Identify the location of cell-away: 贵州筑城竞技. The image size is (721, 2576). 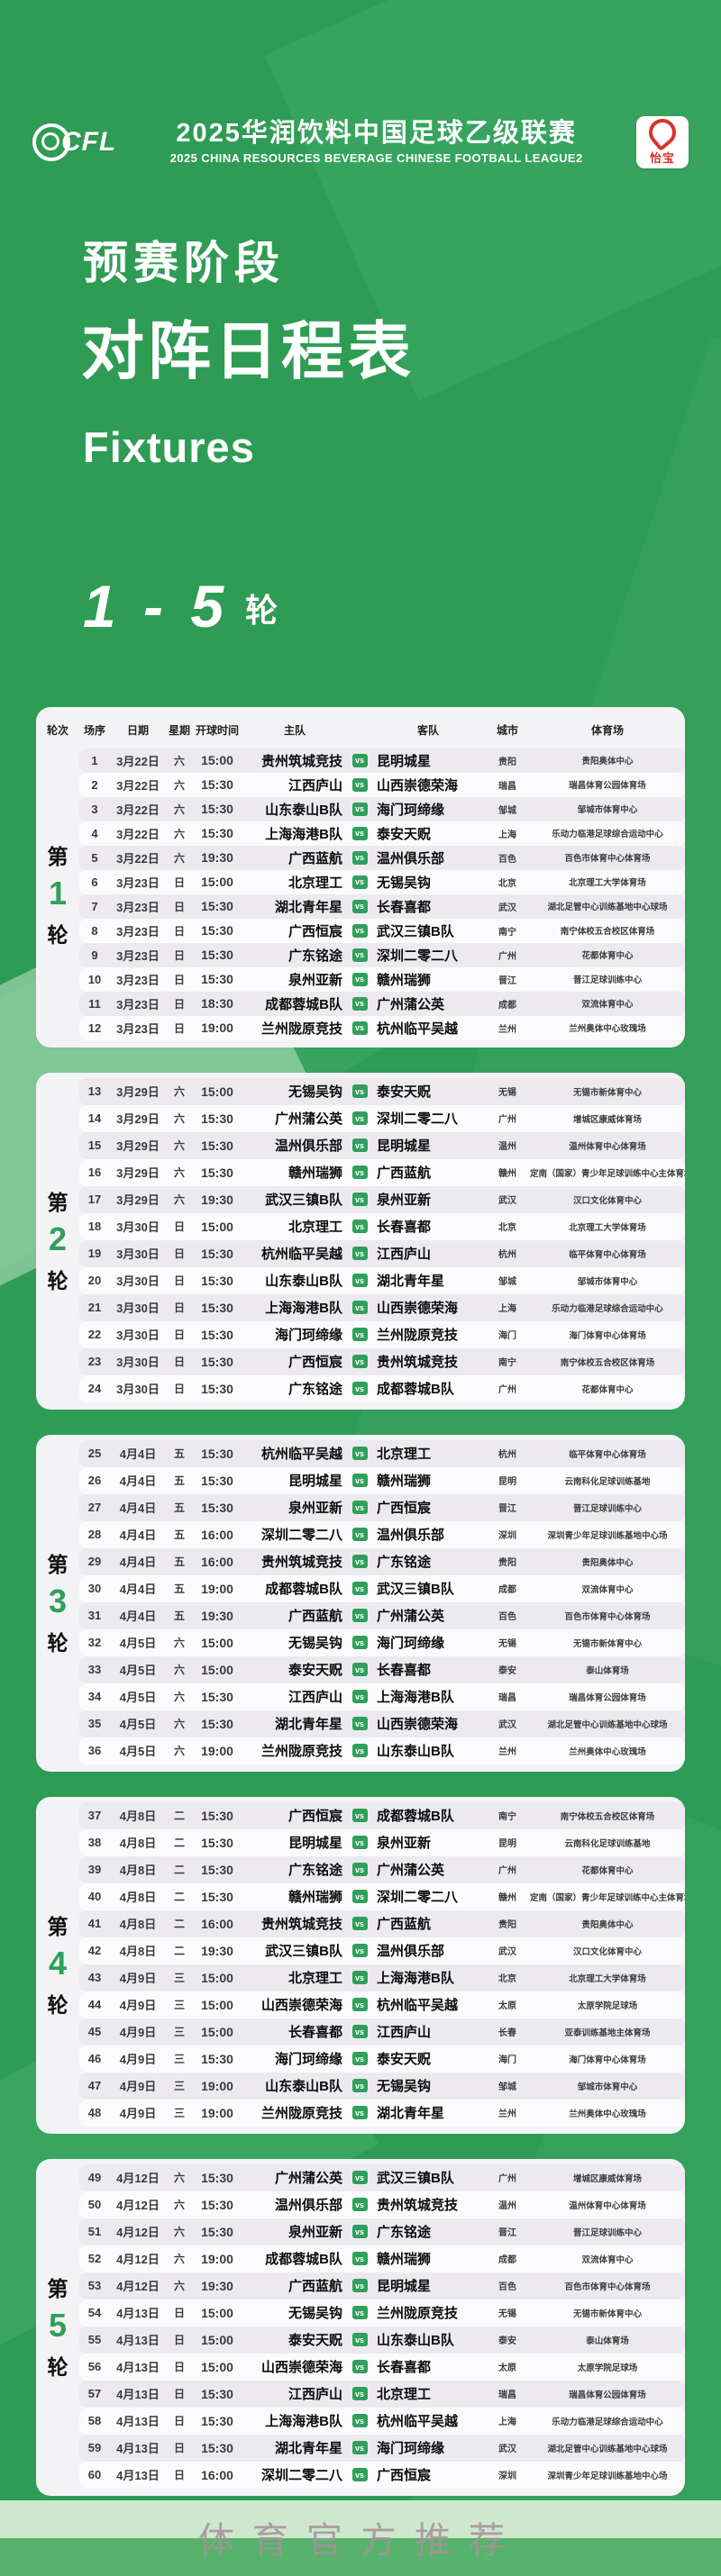
(418, 1363).